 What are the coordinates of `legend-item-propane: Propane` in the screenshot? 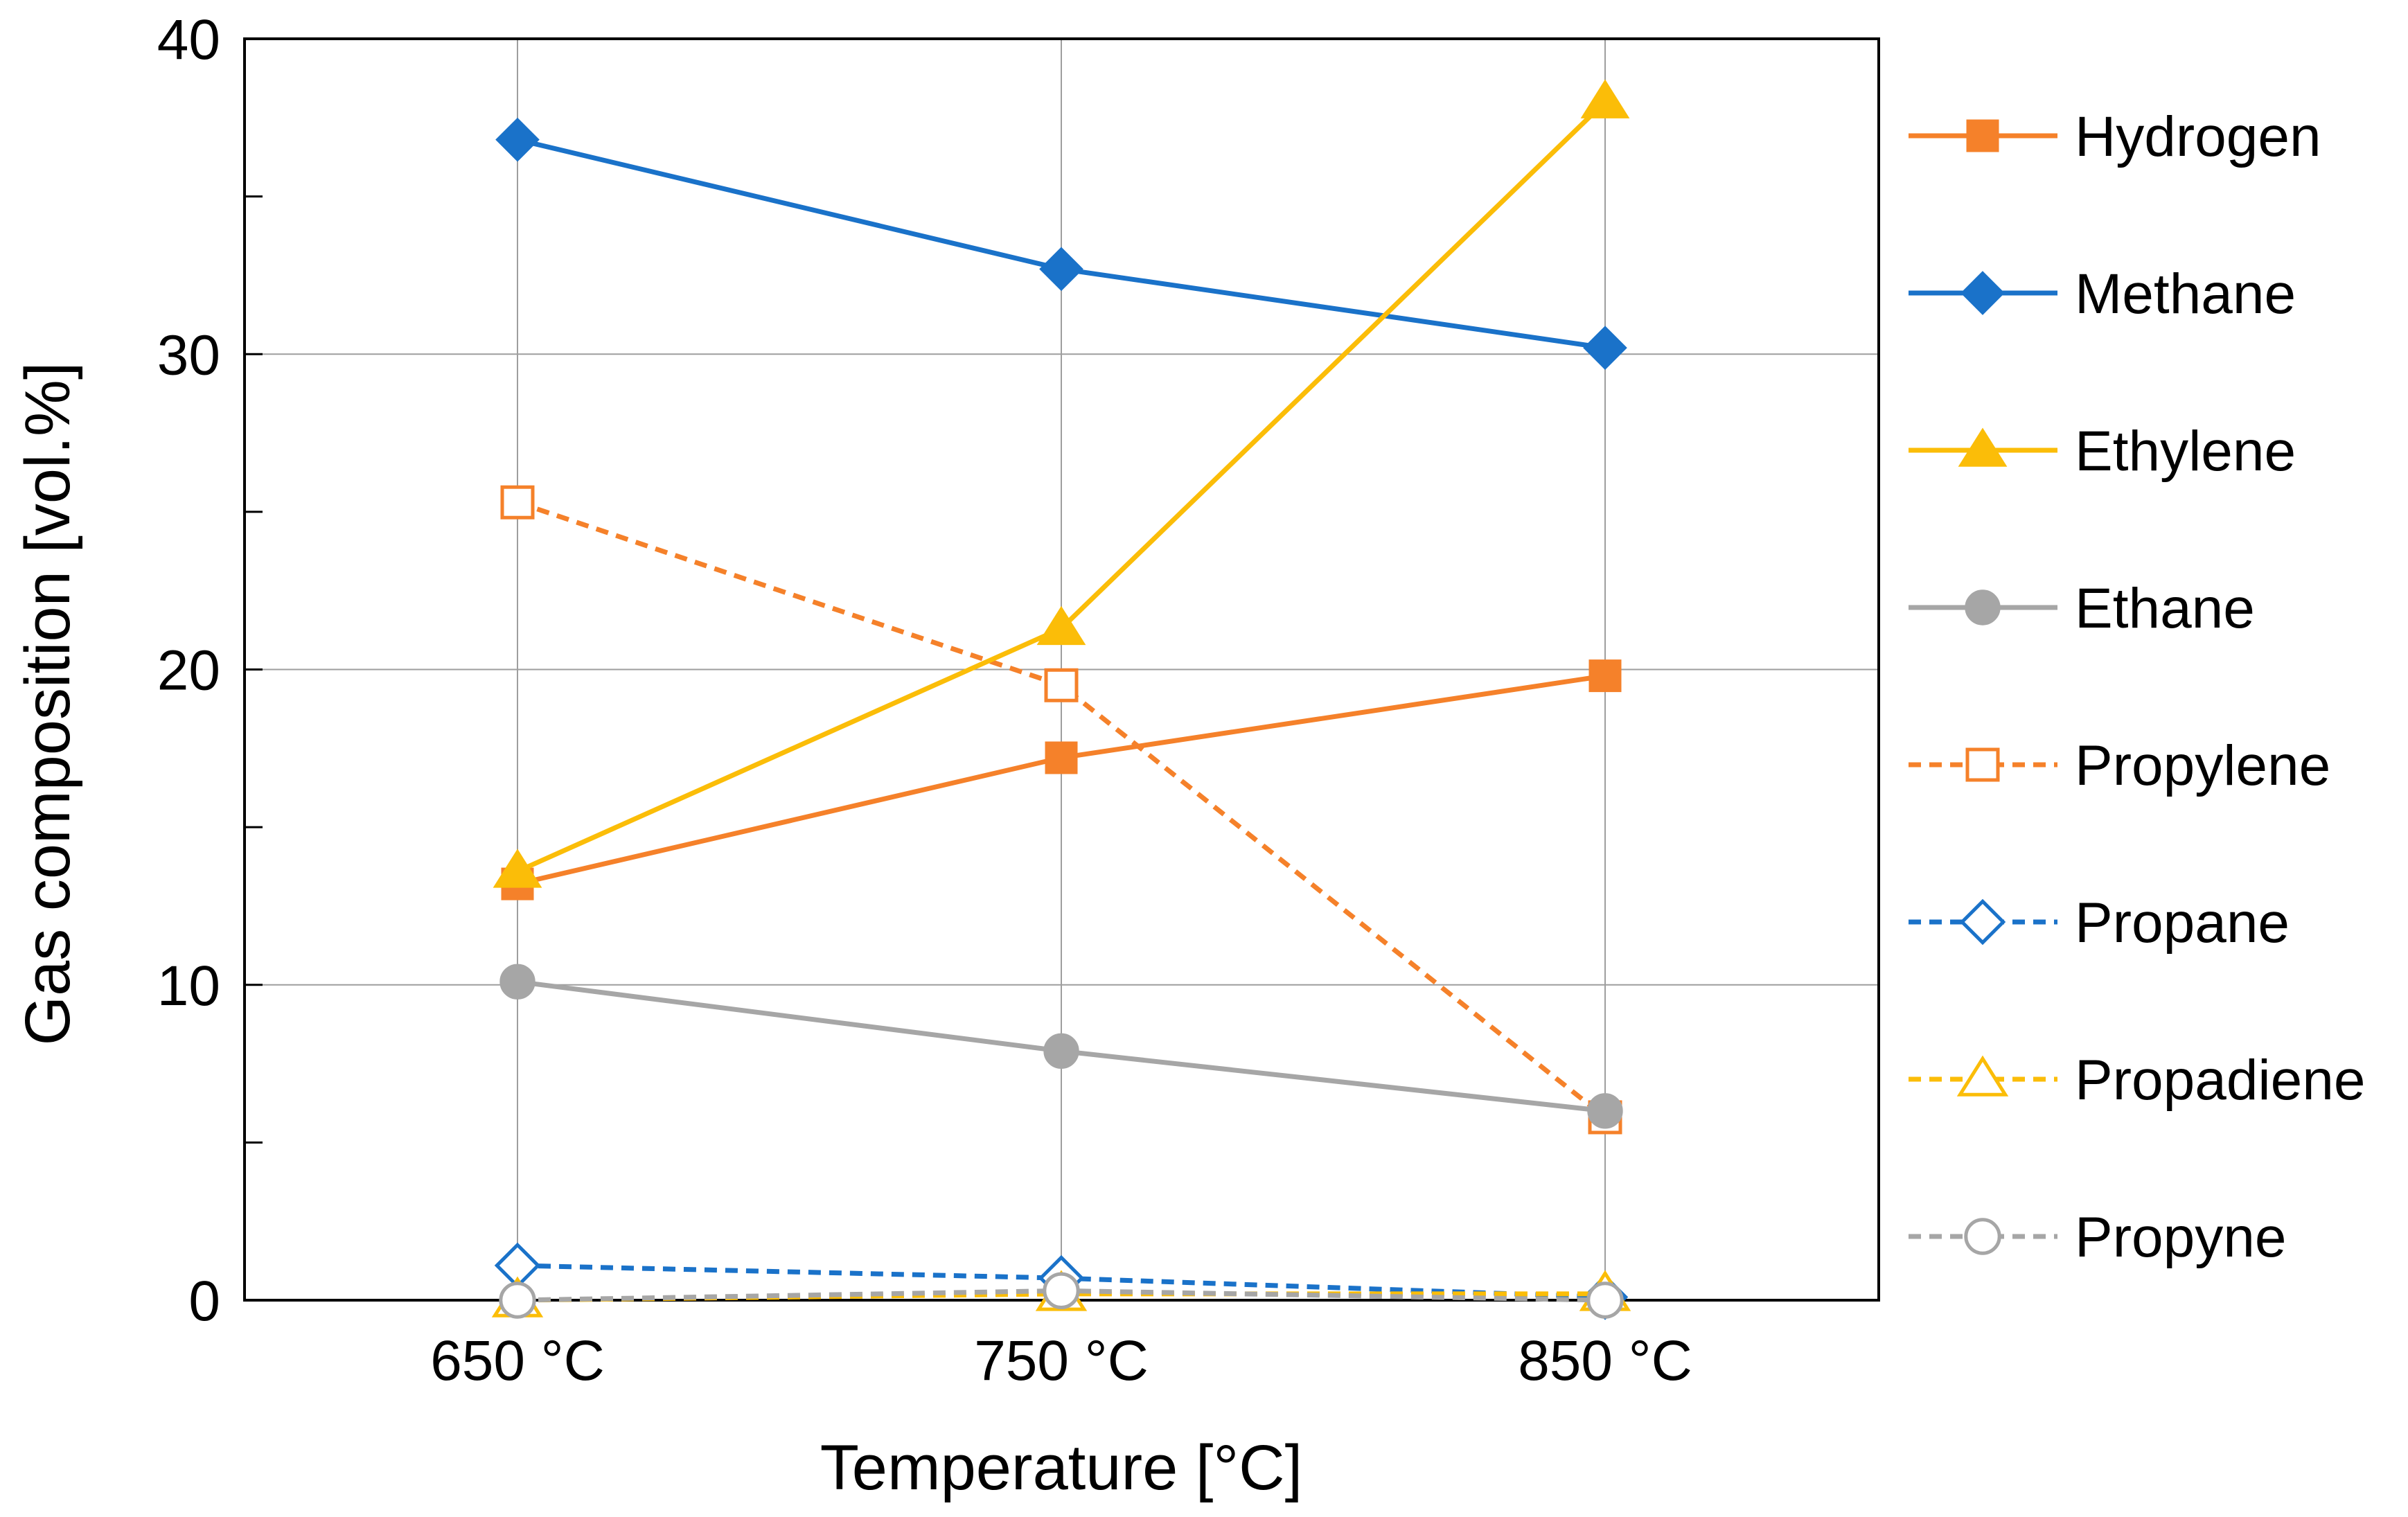 It's located at (2099, 923).